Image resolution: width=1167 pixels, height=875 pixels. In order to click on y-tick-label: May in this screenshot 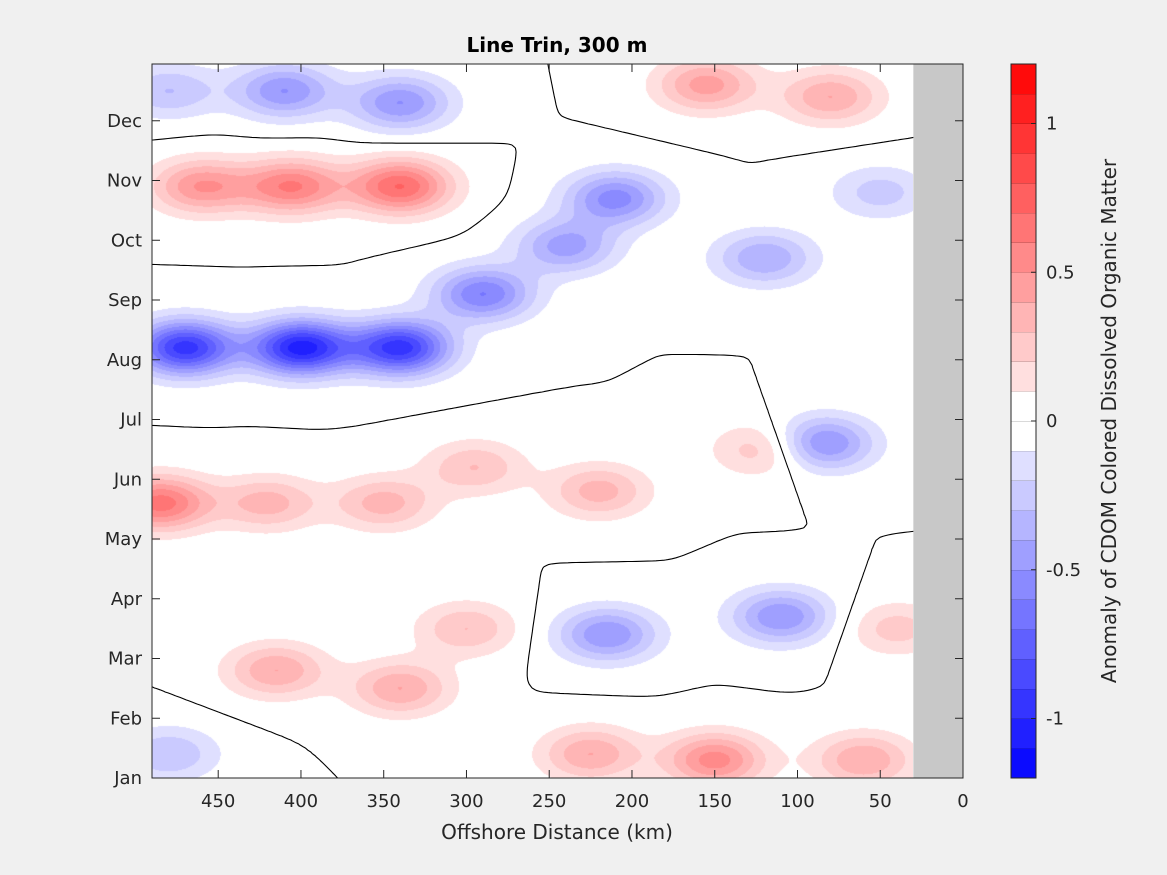, I will do `click(124, 539)`.